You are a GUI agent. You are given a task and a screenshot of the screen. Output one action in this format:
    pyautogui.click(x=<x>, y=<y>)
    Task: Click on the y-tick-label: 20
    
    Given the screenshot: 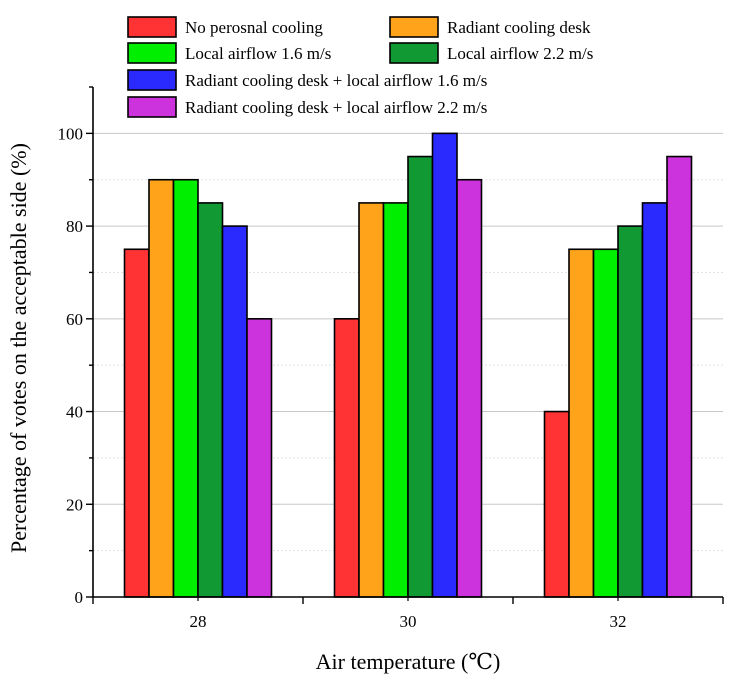 What is the action you would take?
    pyautogui.click(x=74, y=504)
    